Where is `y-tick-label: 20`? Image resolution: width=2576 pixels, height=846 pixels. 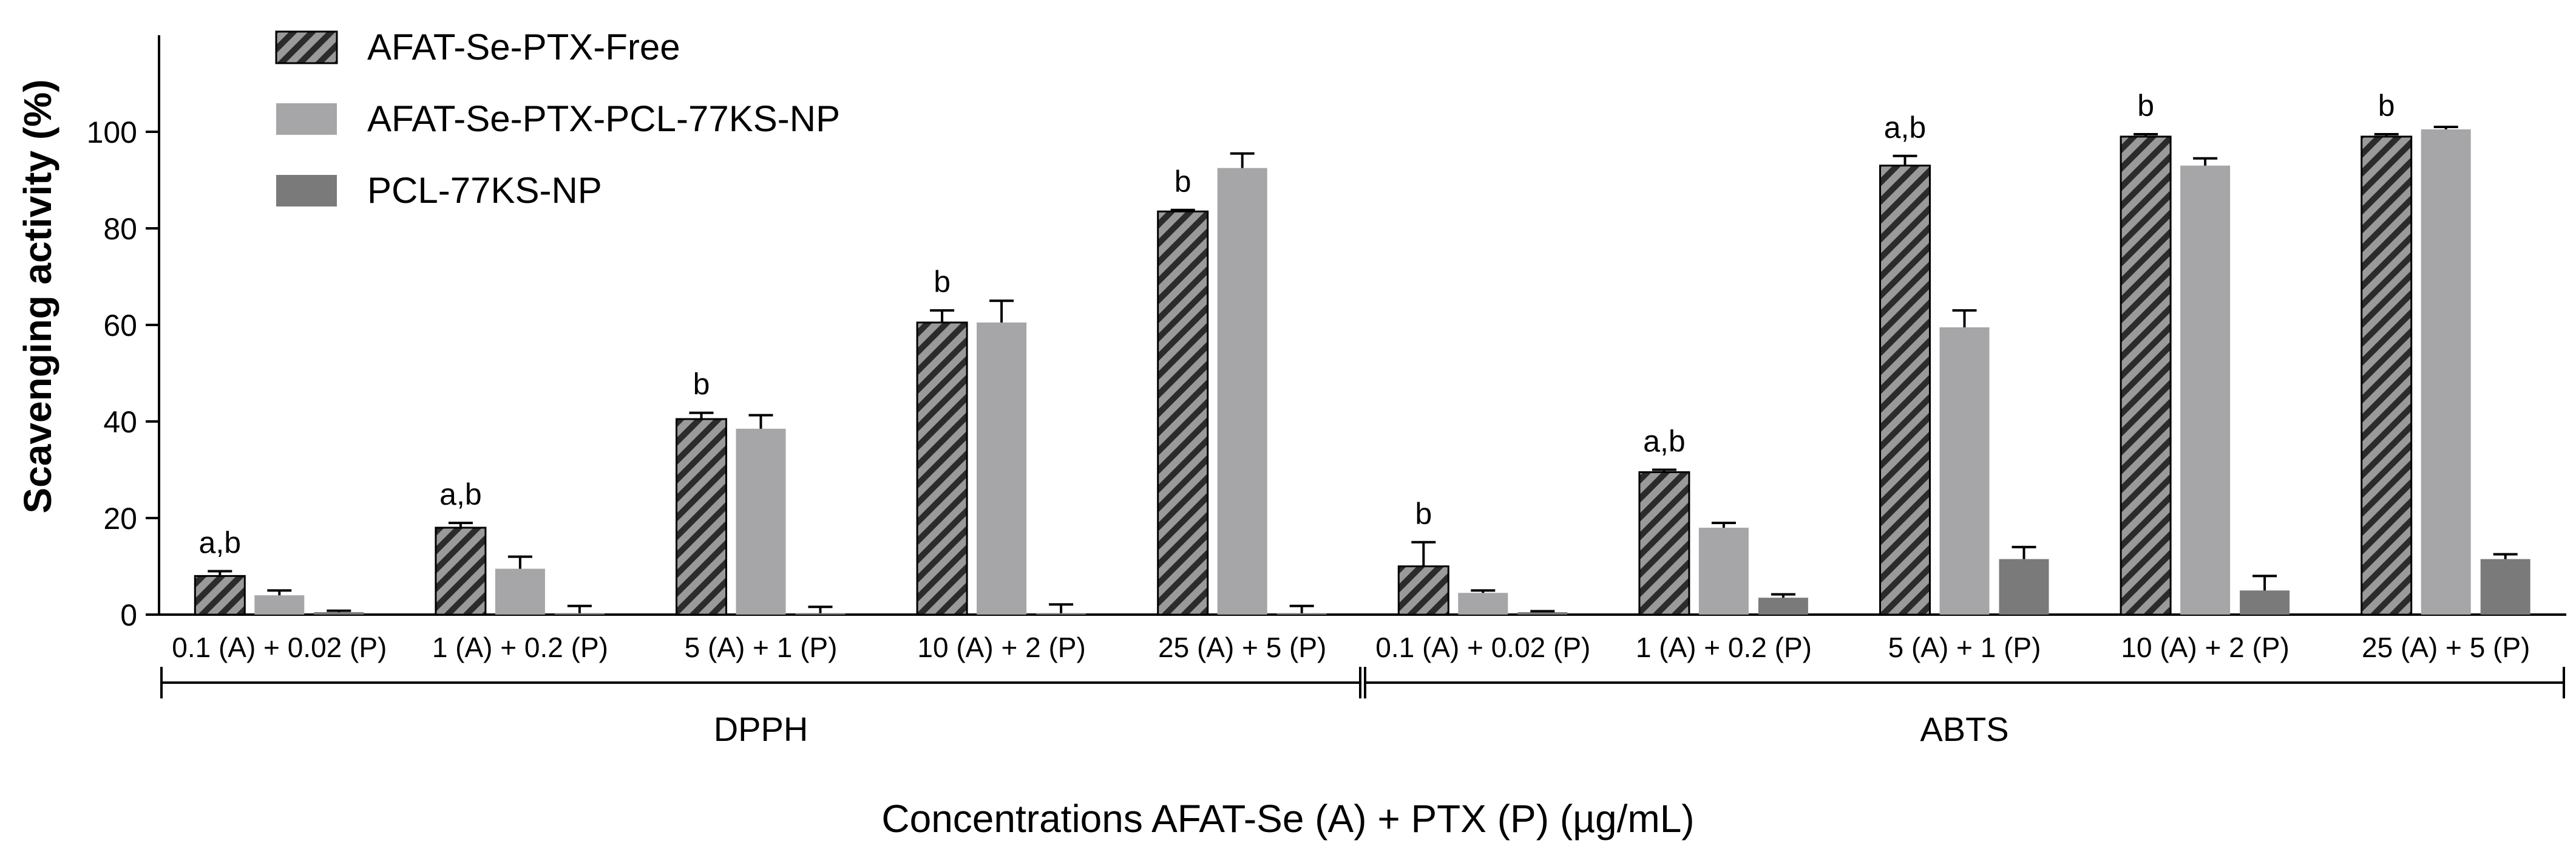
y-tick-label: 20 is located at coordinates (120, 519).